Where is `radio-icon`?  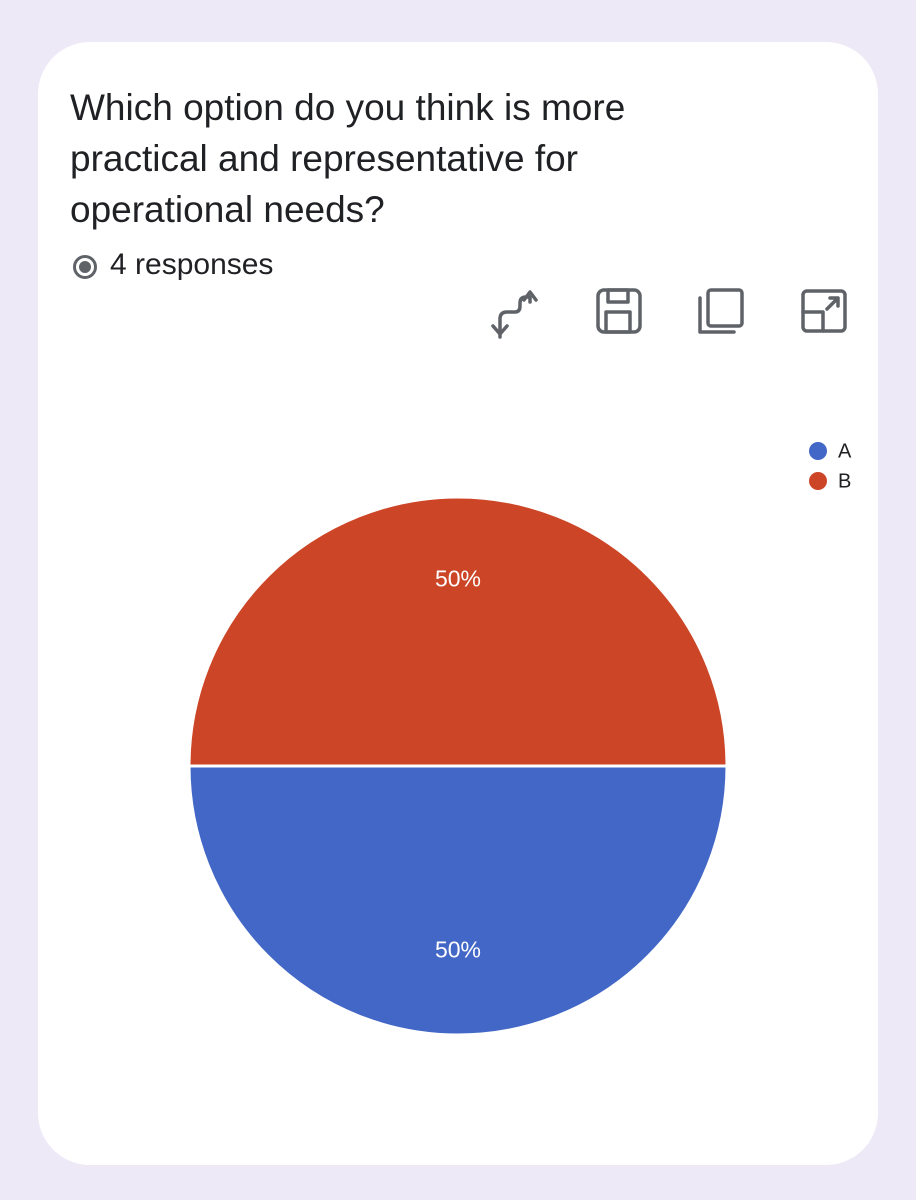 radio-icon is located at coordinates (85, 267).